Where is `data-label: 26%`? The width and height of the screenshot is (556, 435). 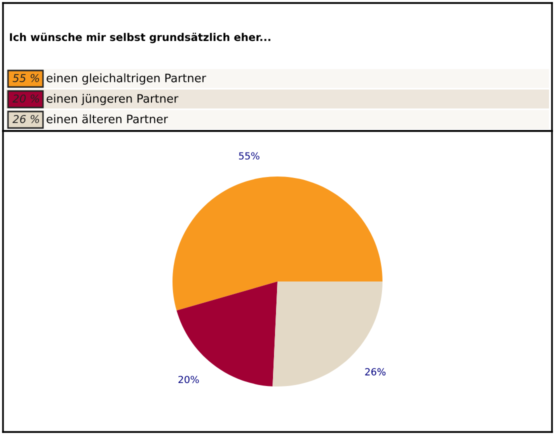
data-label: 26% is located at coordinates (375, 372).